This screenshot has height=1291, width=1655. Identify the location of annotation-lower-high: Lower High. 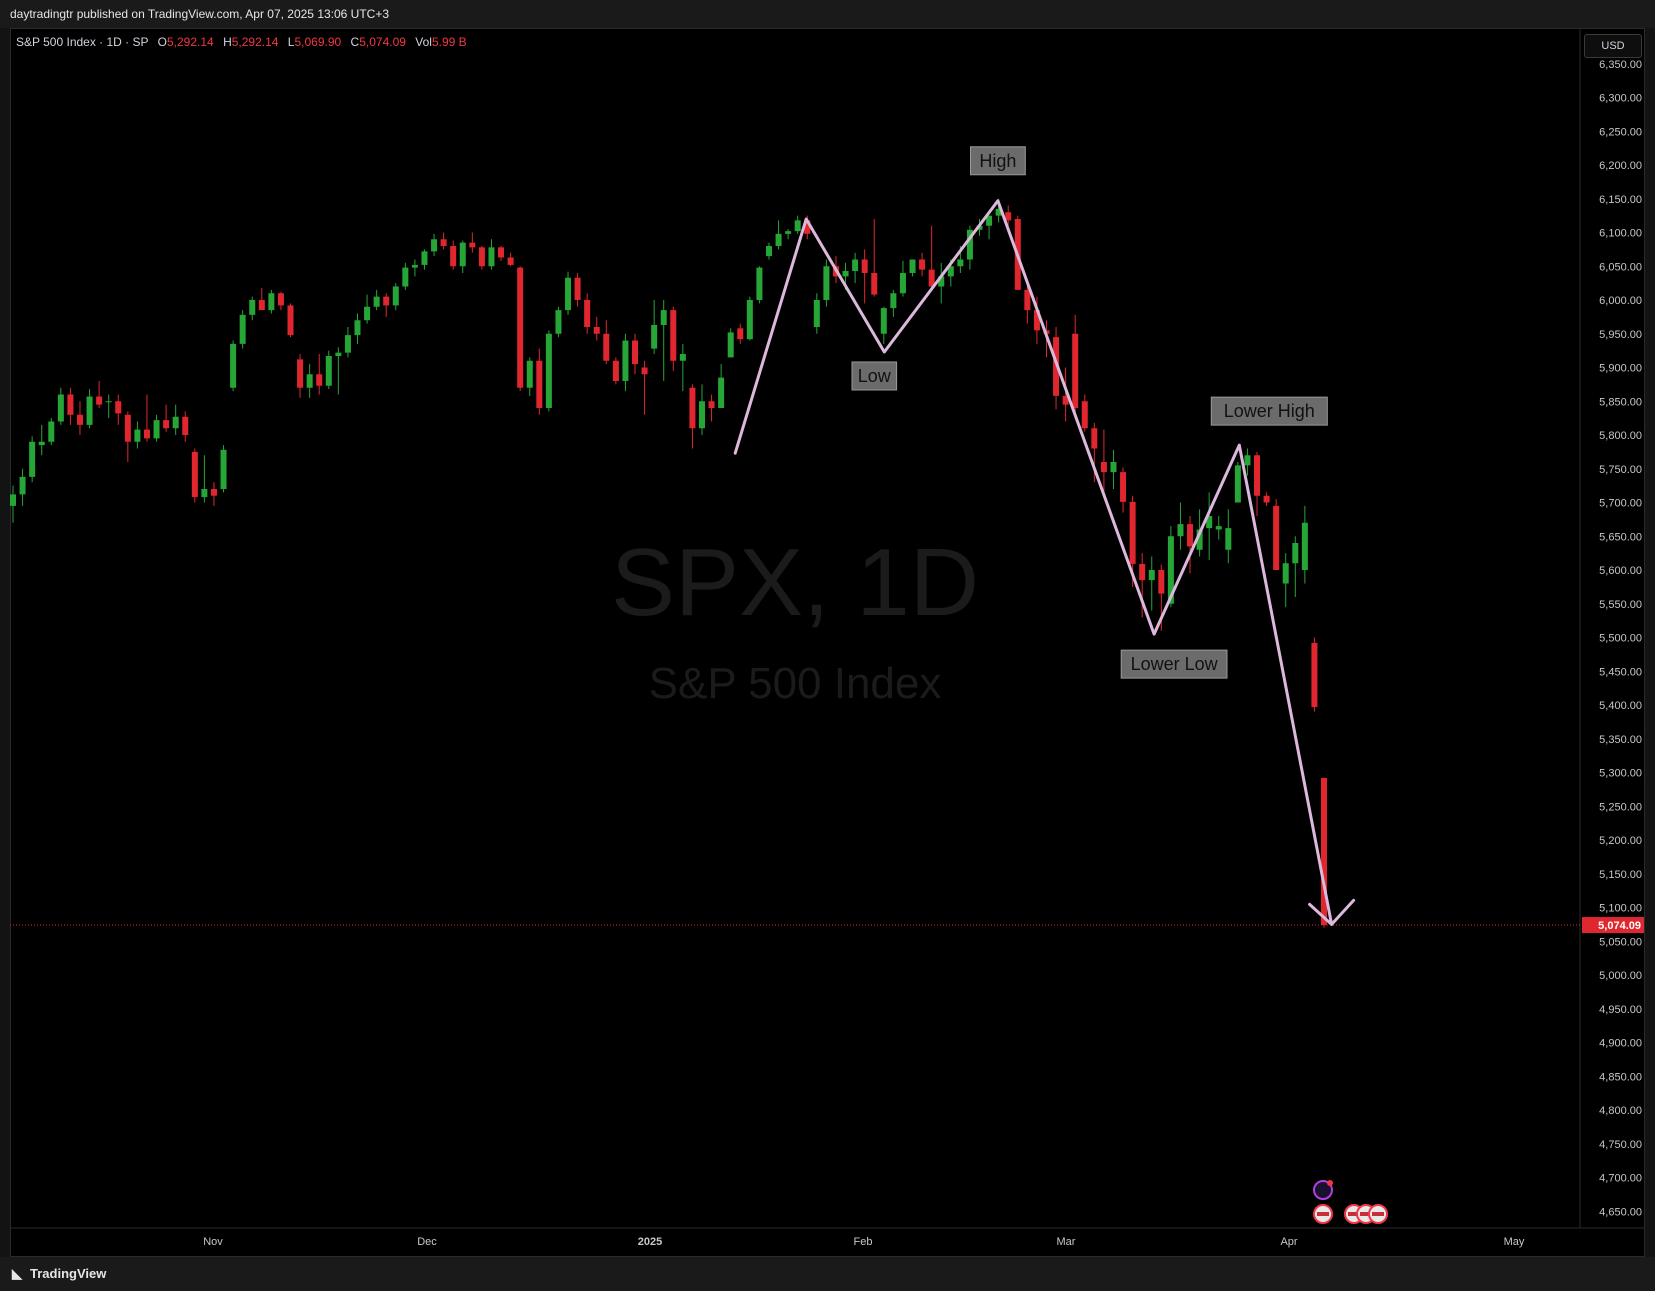
(1269, 411).